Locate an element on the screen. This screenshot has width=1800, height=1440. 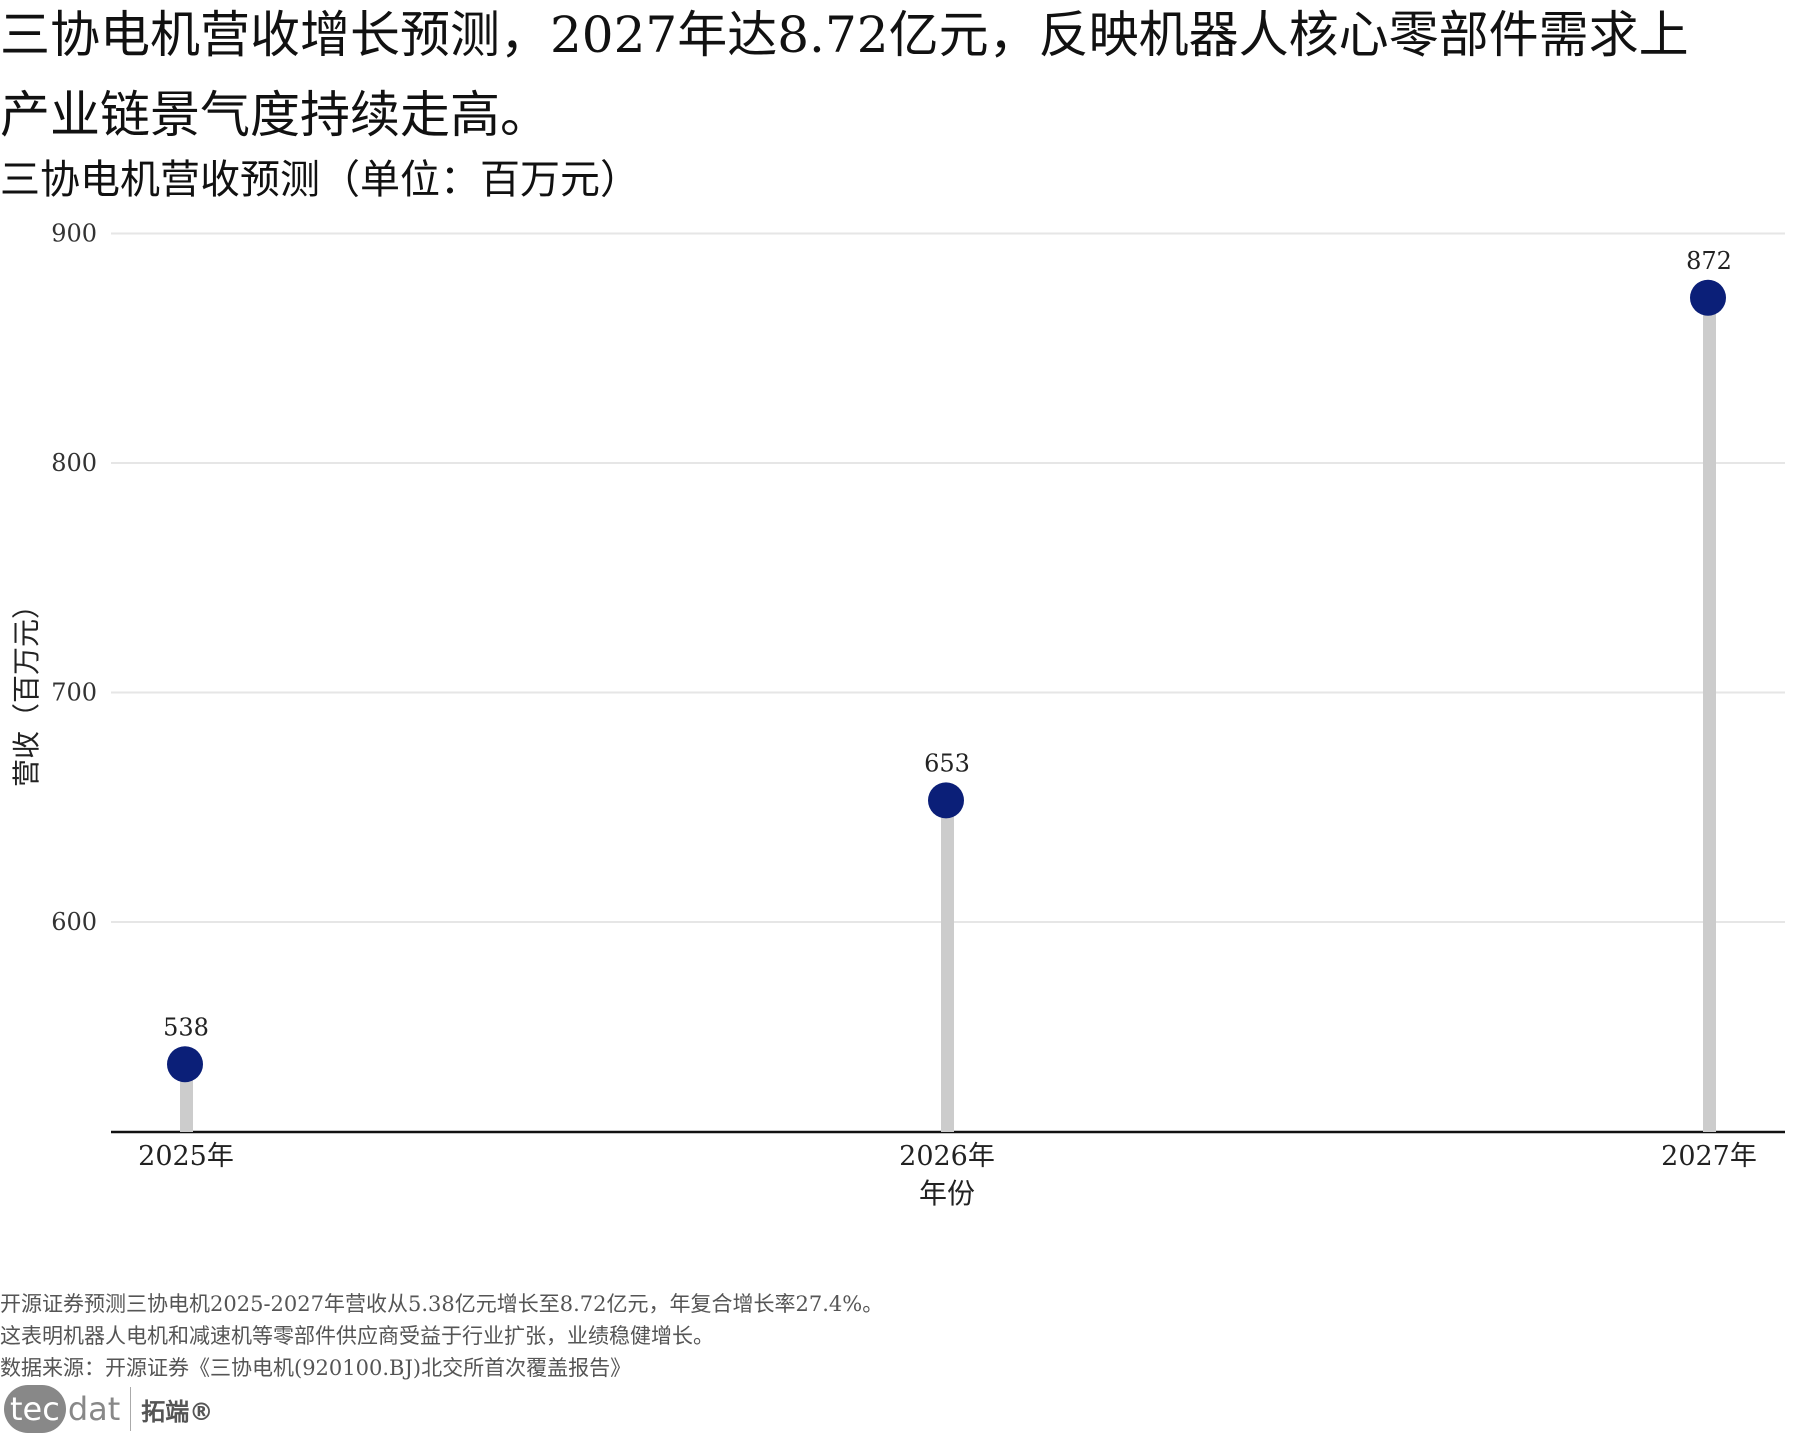
x-tick-label: 2025年 is located at coordinates (186, 1156).